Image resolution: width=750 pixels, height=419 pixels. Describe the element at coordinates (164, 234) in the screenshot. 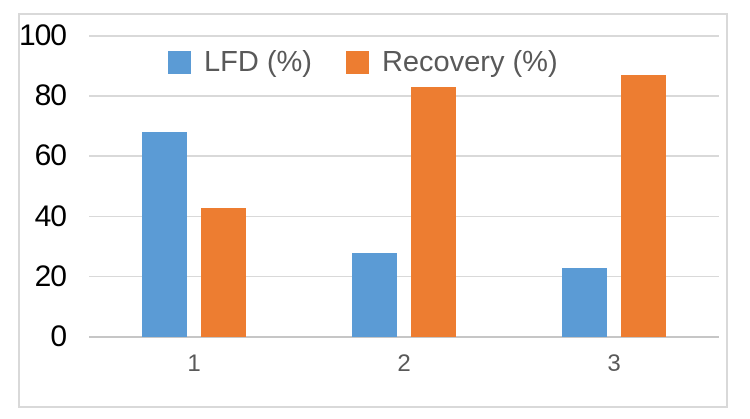

I see `bar-lfd-cat1` at that location.